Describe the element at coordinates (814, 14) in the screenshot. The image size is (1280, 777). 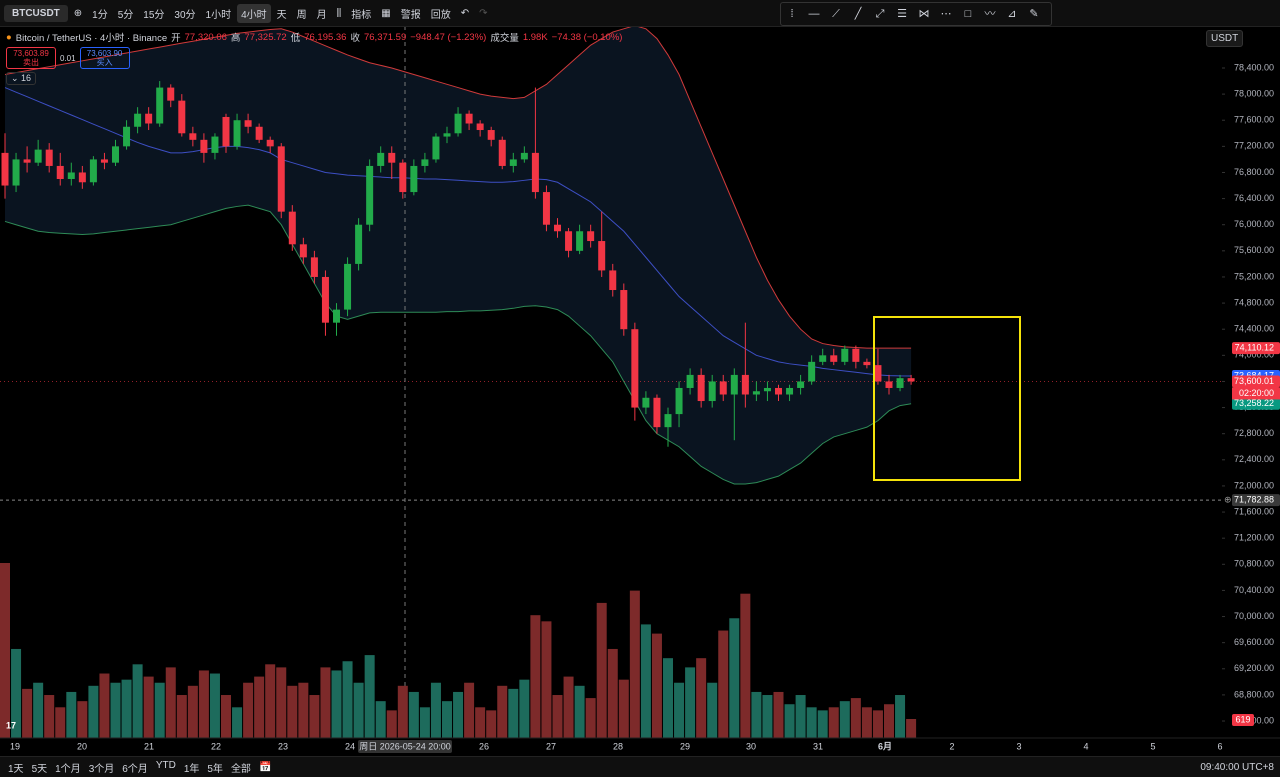
I see `drawing-tool: —` at that location.